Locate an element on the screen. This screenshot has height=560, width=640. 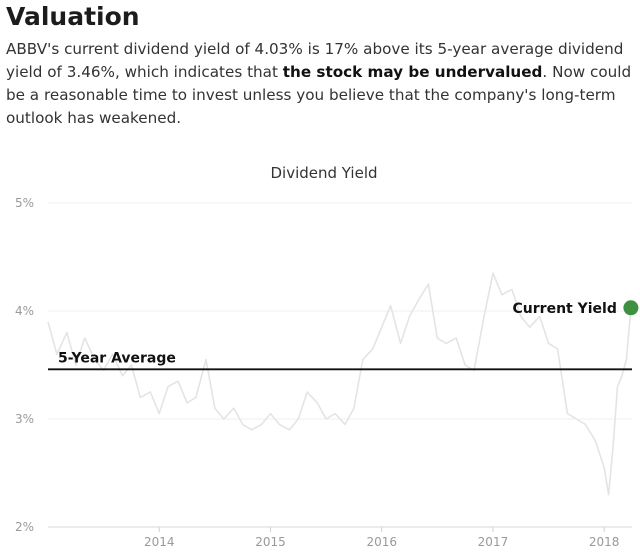
y-axis: 5% 4% 3% 2% is located at coordinates (24, 365).